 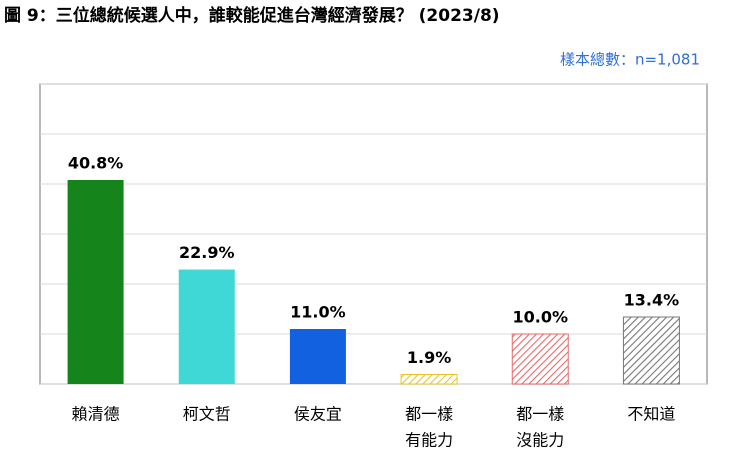 What do you see at coordinates (96, 163) in the screenshot?
I see `value-label: 40.8%` at bounding box center [96, 163].